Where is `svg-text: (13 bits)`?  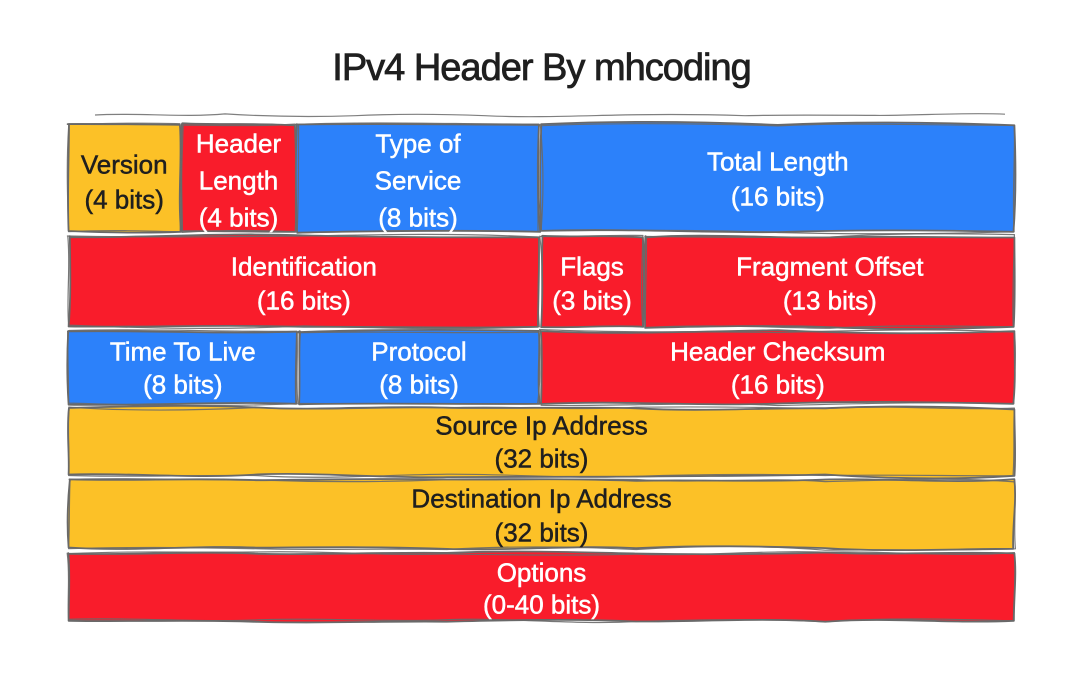 svg-text: (13 bits) is located at coordinates (830, 300).